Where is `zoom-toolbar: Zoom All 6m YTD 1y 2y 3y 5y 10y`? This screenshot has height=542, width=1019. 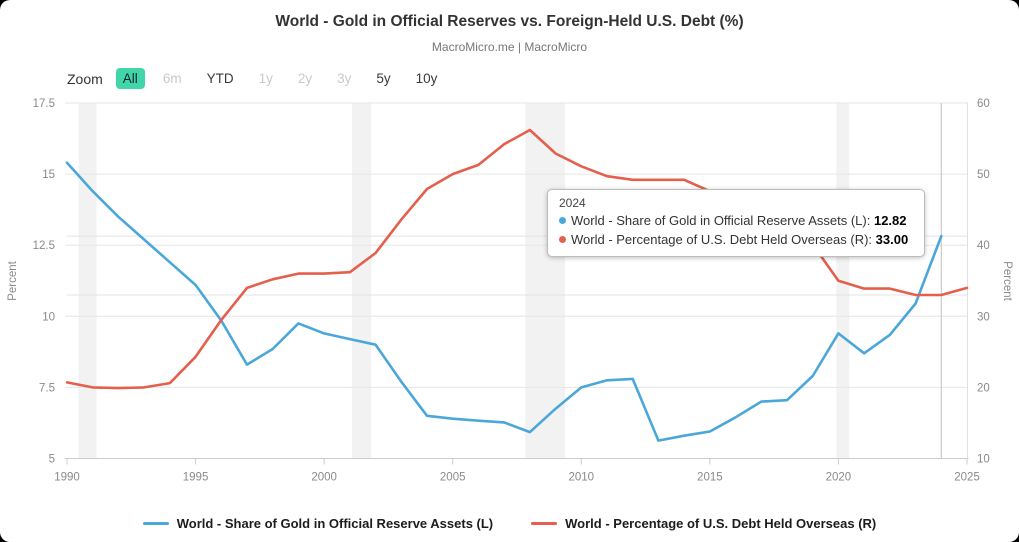
zoom-toolbar: Zoom All 6m YTD 1y 2y 3y 5y 10y is located at coordinates (255, 78).